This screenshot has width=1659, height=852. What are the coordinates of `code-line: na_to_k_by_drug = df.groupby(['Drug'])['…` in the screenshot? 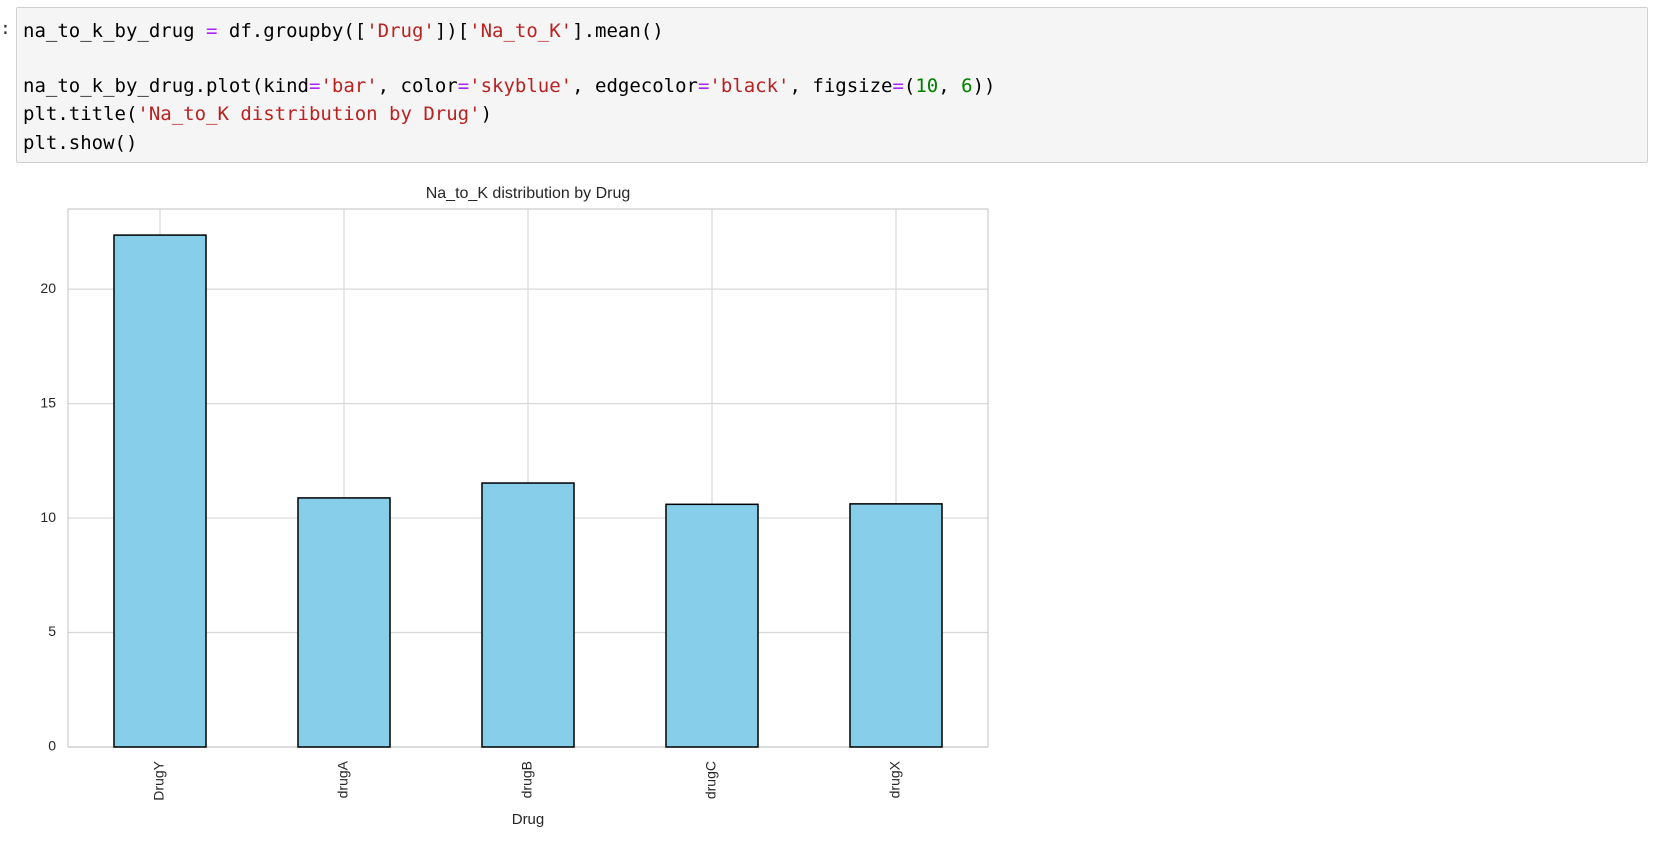 It's located at (343, 31).